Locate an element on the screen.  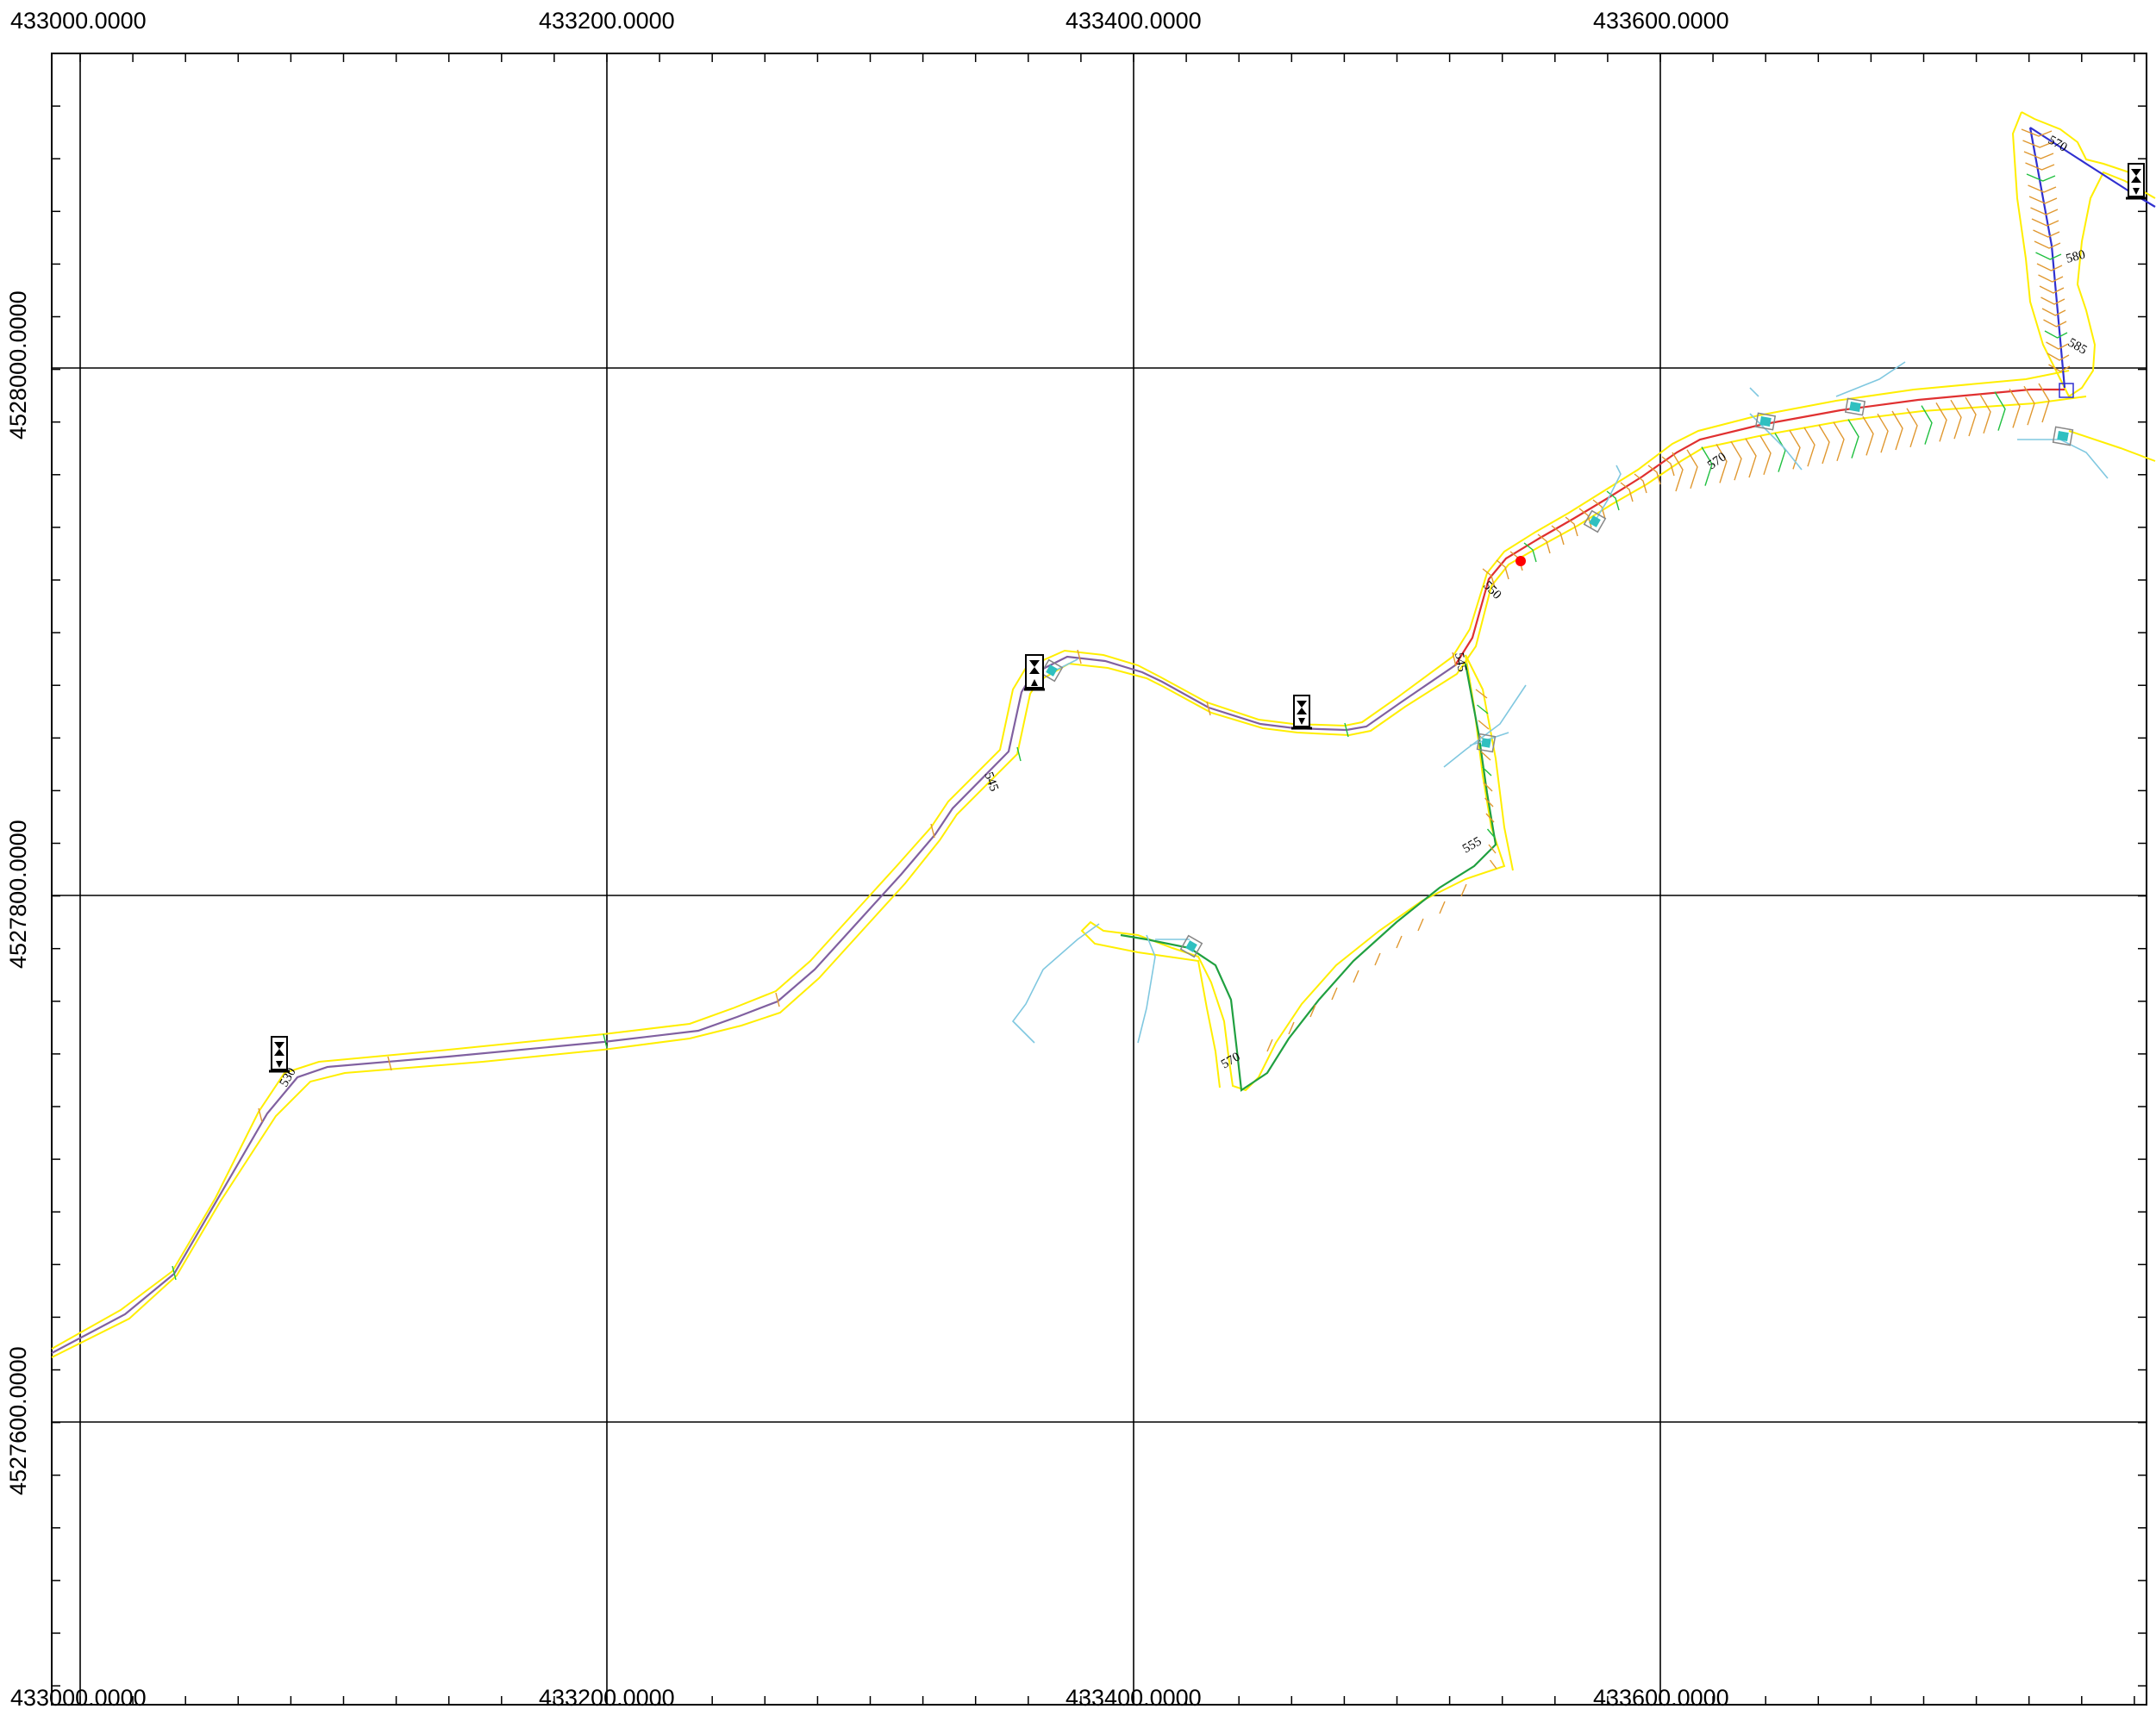
x-label-top: 433600.0000 is located at coordinates (1661, 21).